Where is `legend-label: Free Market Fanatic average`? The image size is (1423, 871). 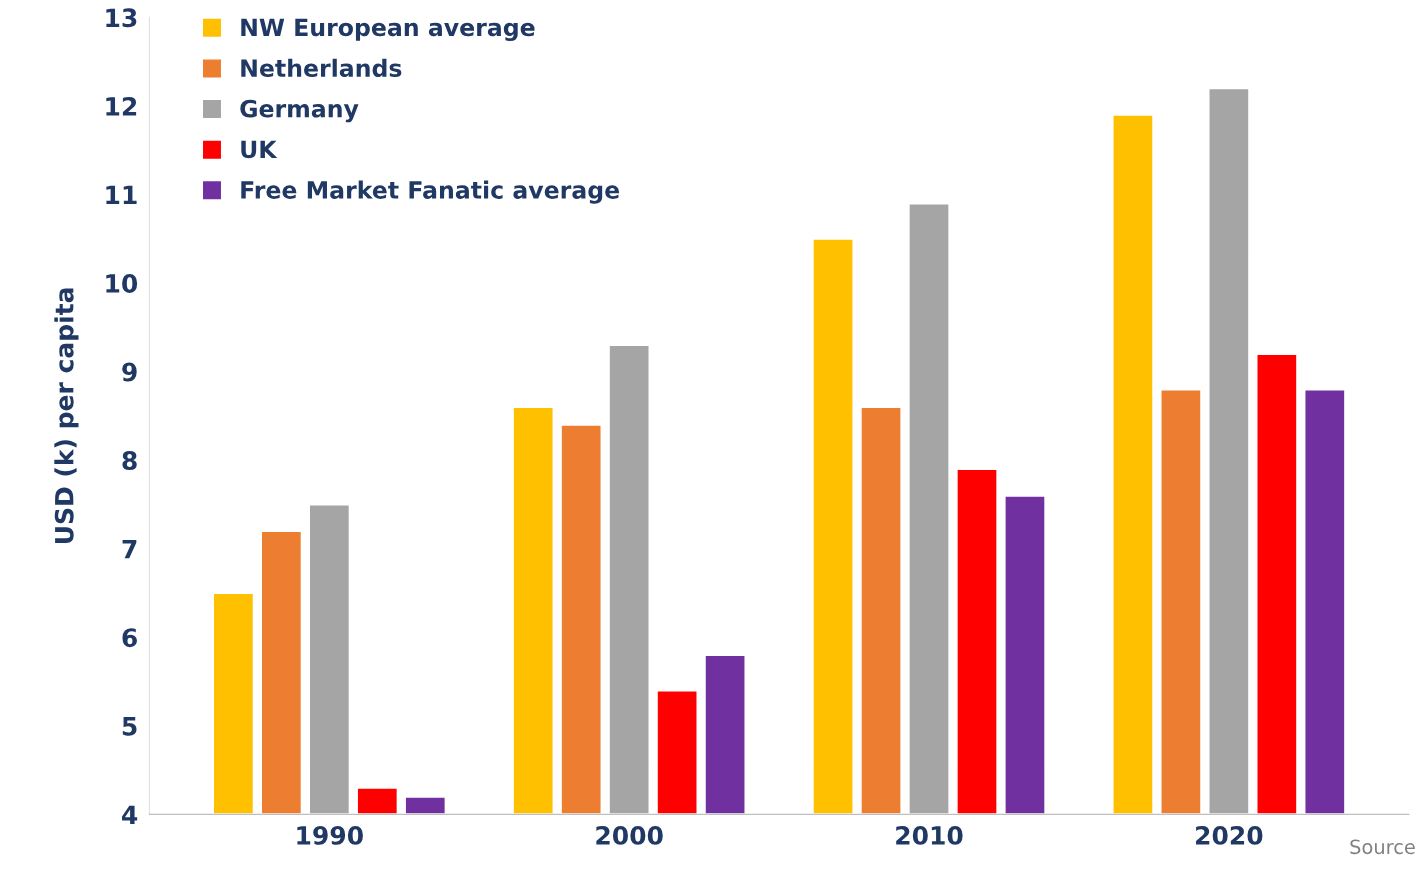
legend-label: Free Market Fanatic average is located at coordinates (430, 192).